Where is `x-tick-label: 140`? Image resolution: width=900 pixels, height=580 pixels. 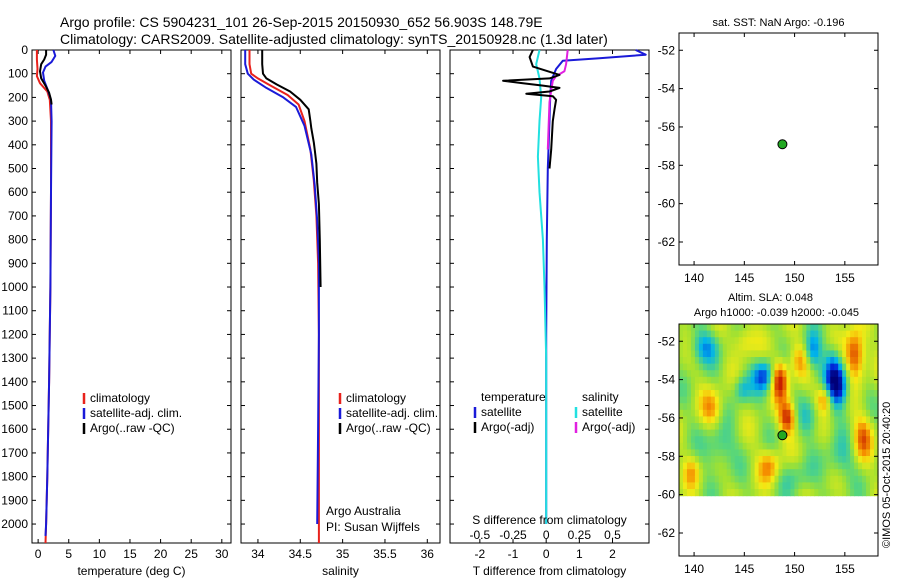 x-tick-label: 140 is located at coordinates (694, 278).